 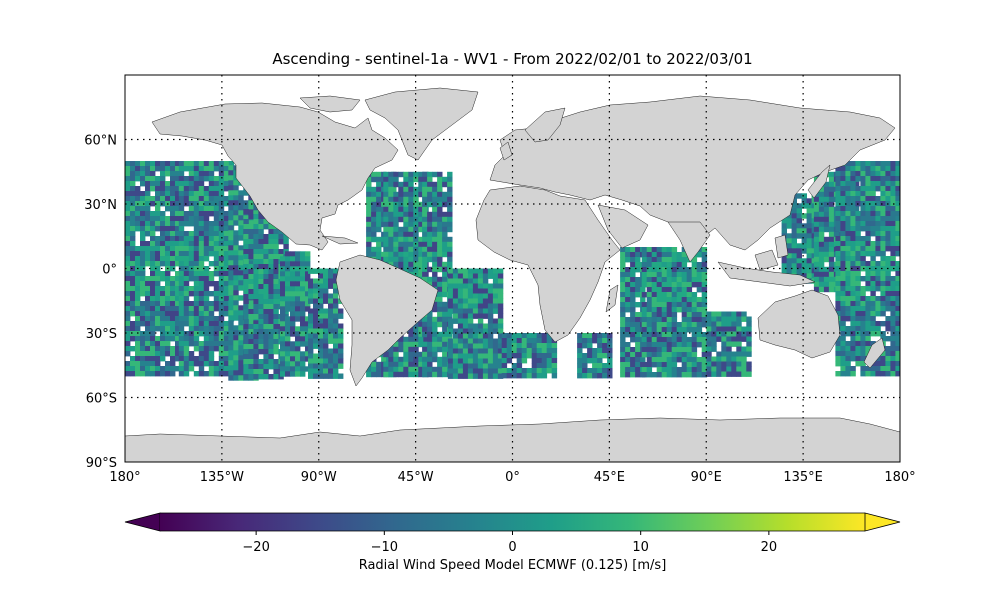 I want to click on colorbar-max-extend, so click(x=882, y=522).